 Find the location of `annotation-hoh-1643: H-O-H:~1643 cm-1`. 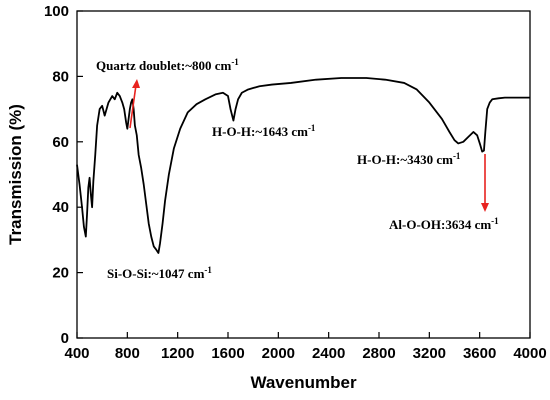

annotation-hoh-1643: H-O-H:~1643 cm-1 is located at coordinates (264, 131).